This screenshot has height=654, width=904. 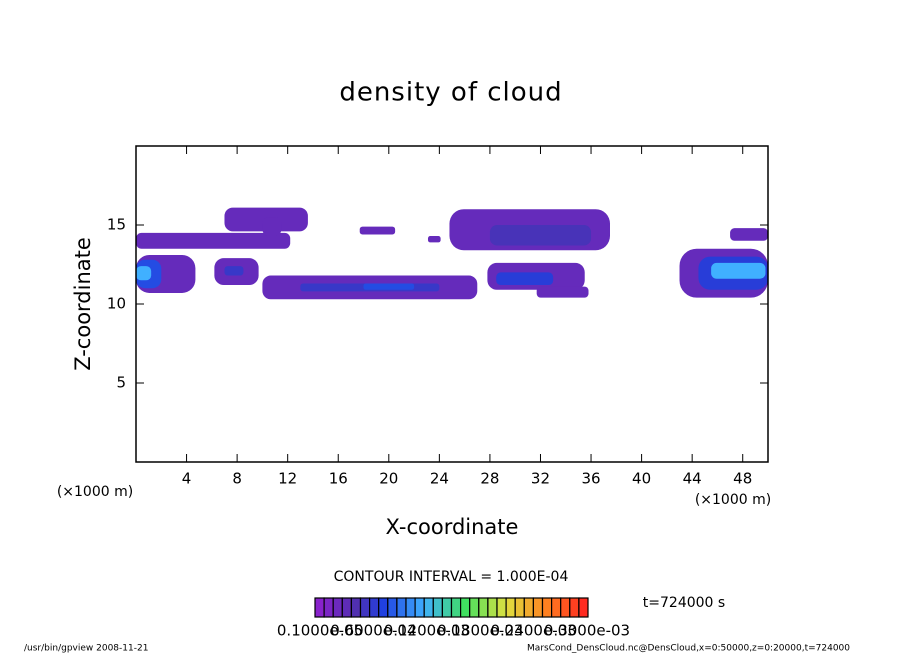 I want to click on x-tick-label: 44, so click(x=692, y=479).